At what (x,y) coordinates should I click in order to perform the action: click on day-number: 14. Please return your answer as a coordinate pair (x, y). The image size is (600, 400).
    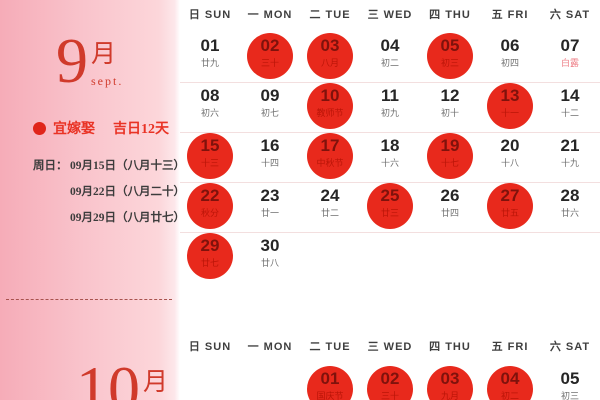
    Looking at the image, I should click on (570, 95).